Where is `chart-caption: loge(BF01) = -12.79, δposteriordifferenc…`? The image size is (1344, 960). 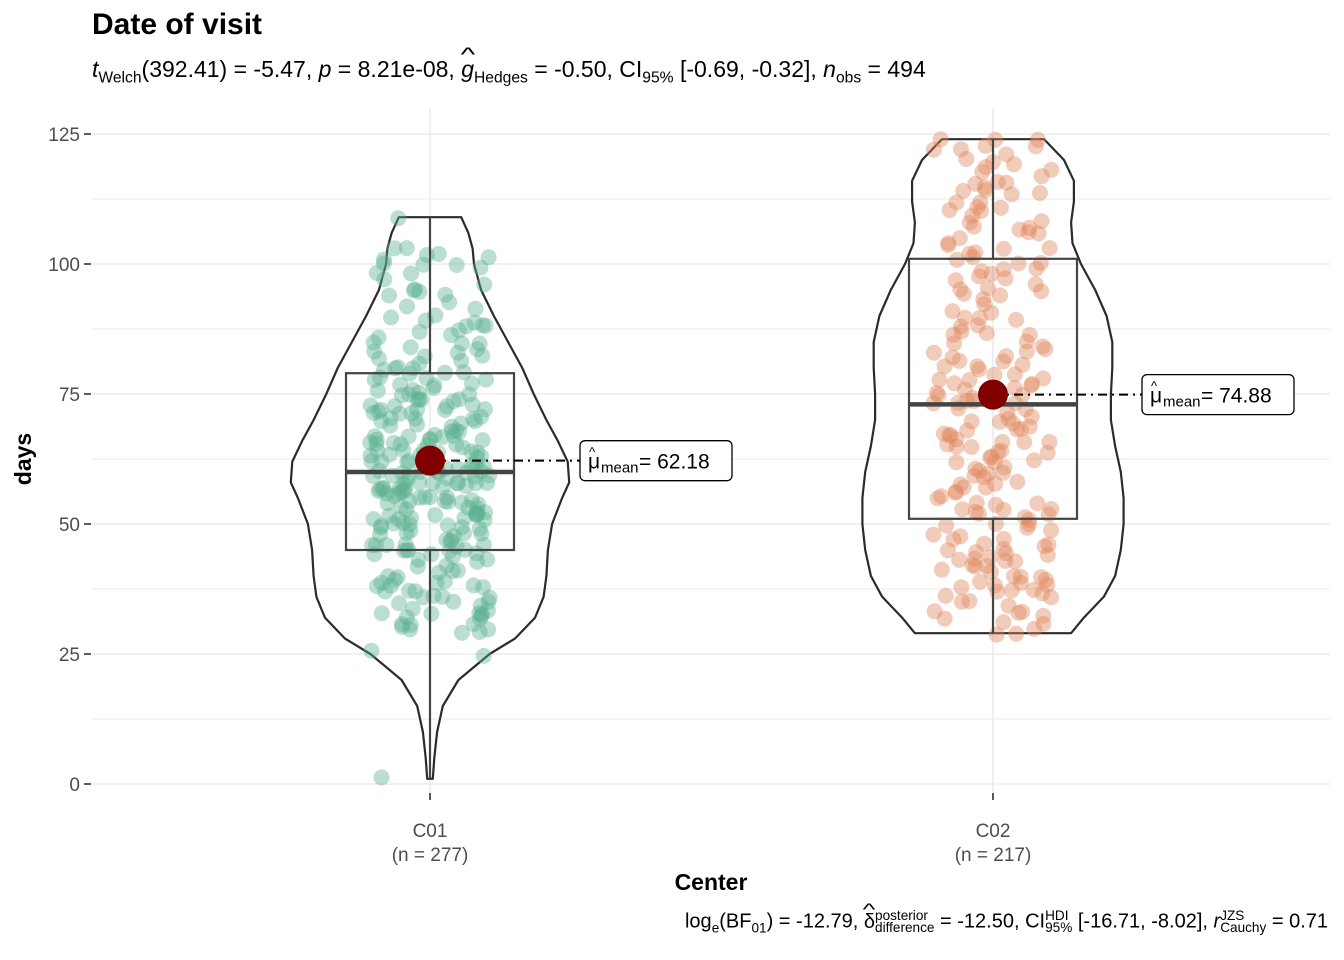
chart-caption: loge(BF01) = -12.79, δposteriordifferenc… is located at coordinates (1006, 922).